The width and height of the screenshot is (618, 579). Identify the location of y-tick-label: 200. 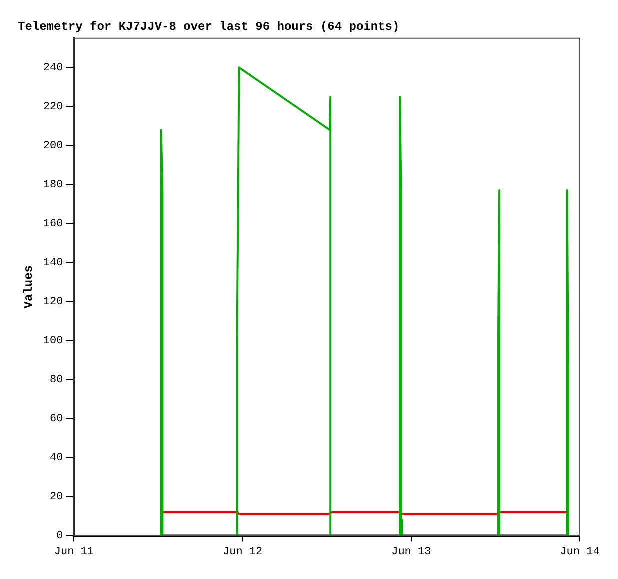
(53, 146).